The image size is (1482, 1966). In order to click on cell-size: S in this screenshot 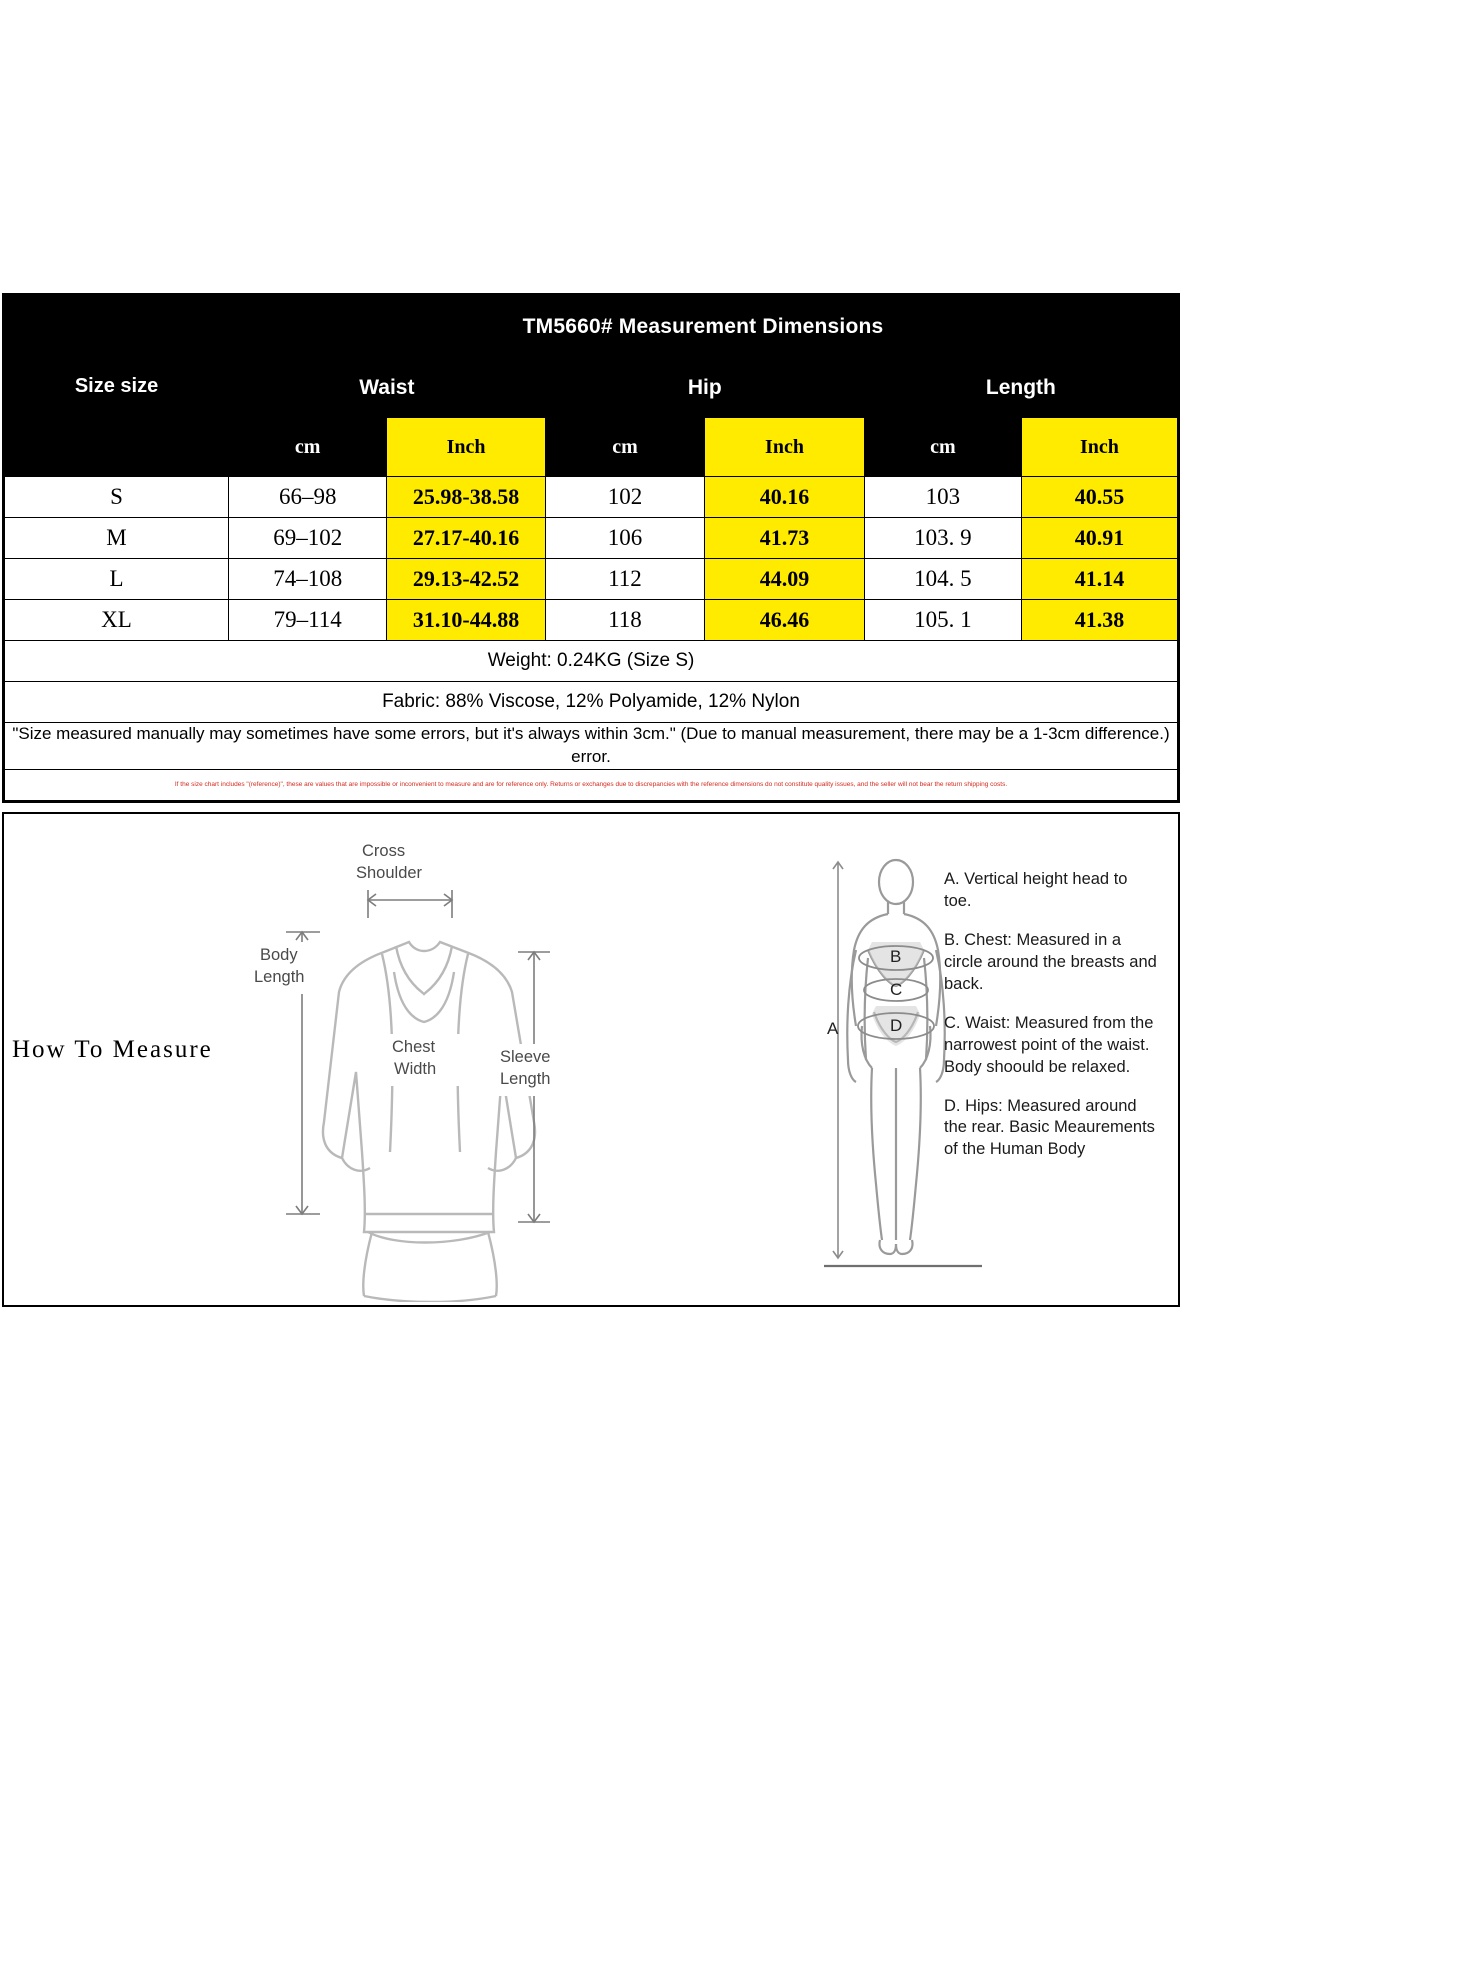, I will do `click(116, 497)`.